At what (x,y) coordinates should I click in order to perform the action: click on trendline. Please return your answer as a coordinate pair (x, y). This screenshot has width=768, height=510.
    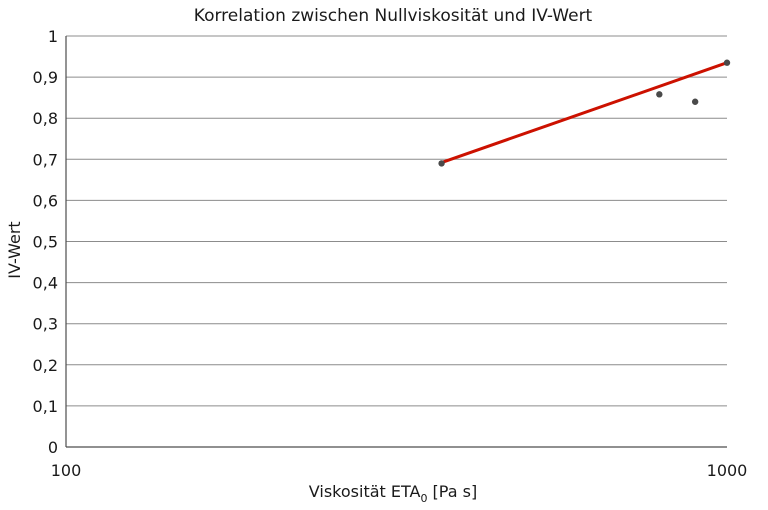
    Looking at the image, I should click on (584, 113).